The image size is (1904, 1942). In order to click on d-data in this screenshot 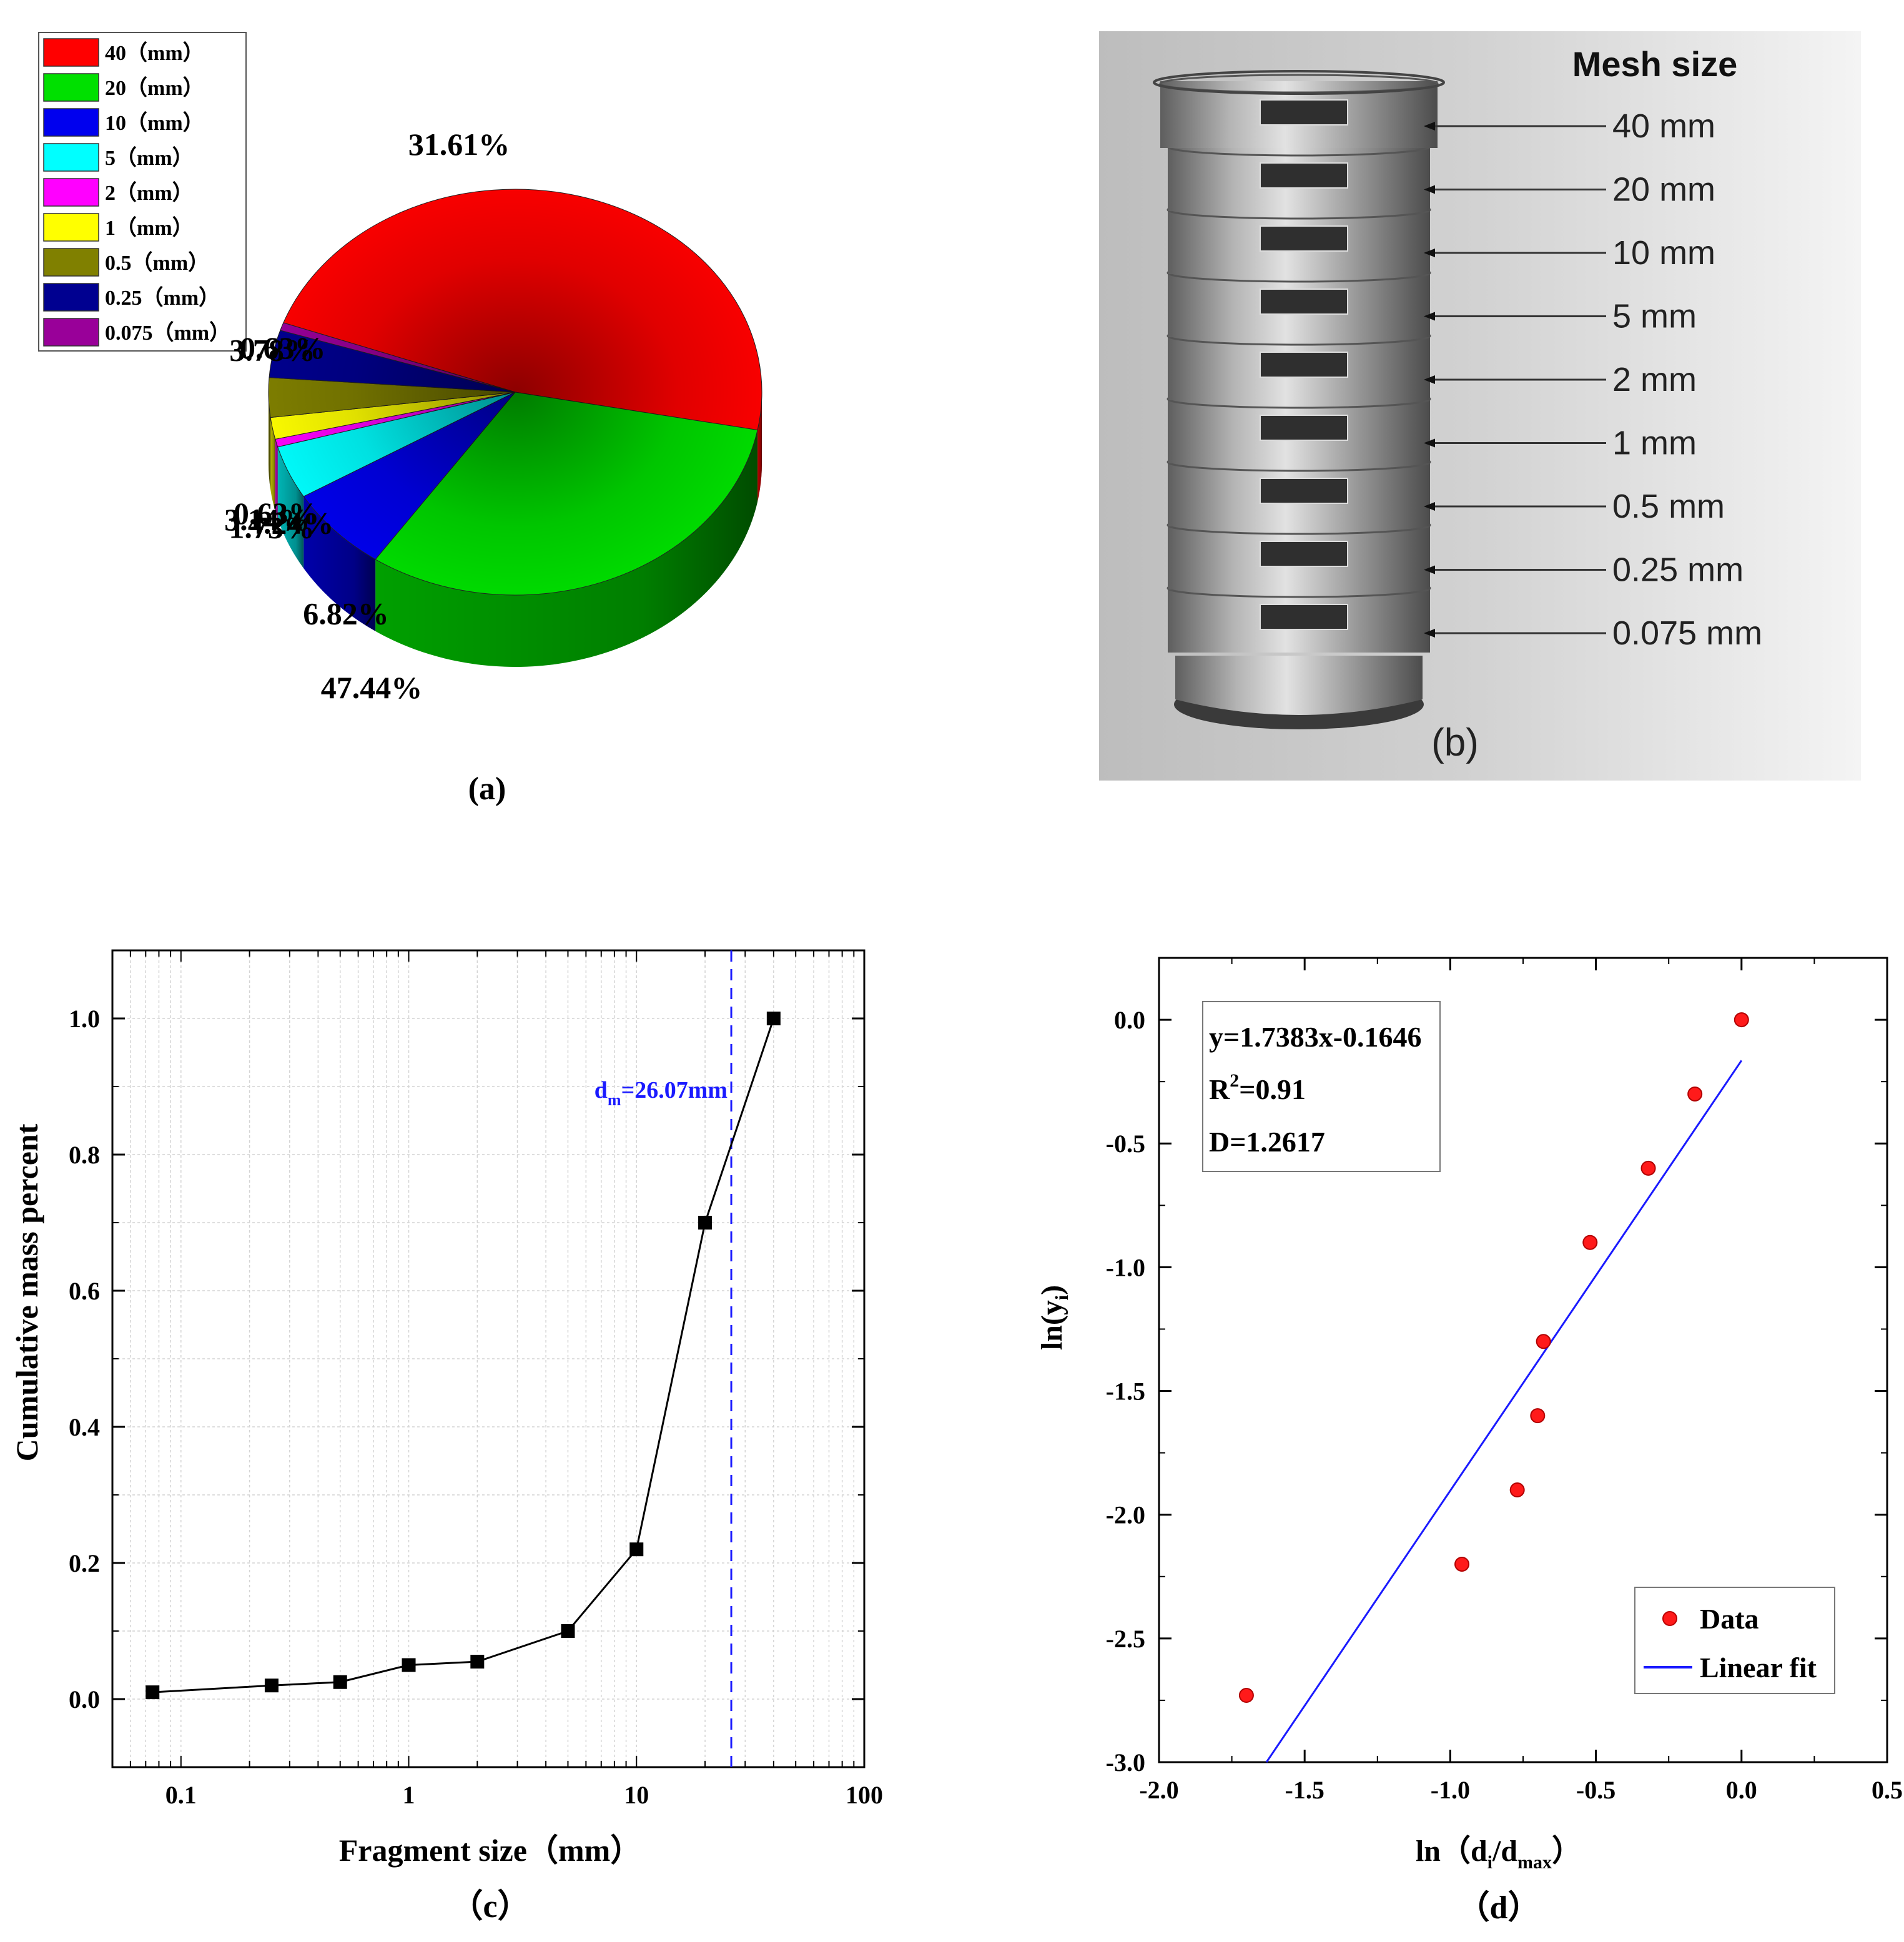, I will do `click(1493, 1387)`.